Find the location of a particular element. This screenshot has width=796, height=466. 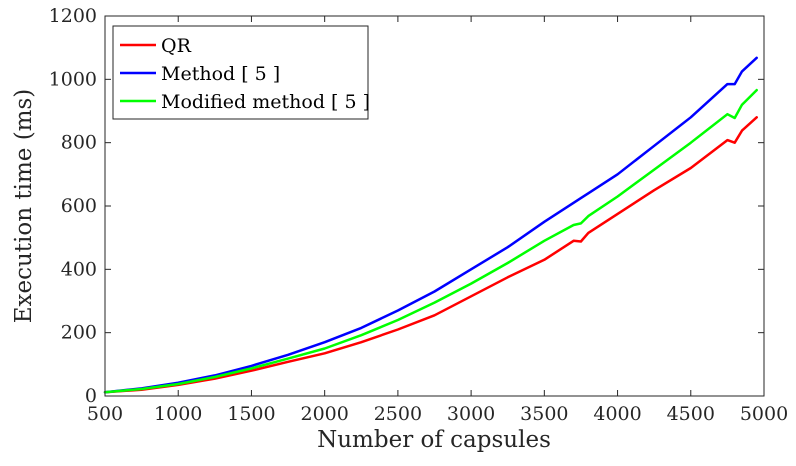

y-tick-label-0: 0 is located at coordinates (91, 396).